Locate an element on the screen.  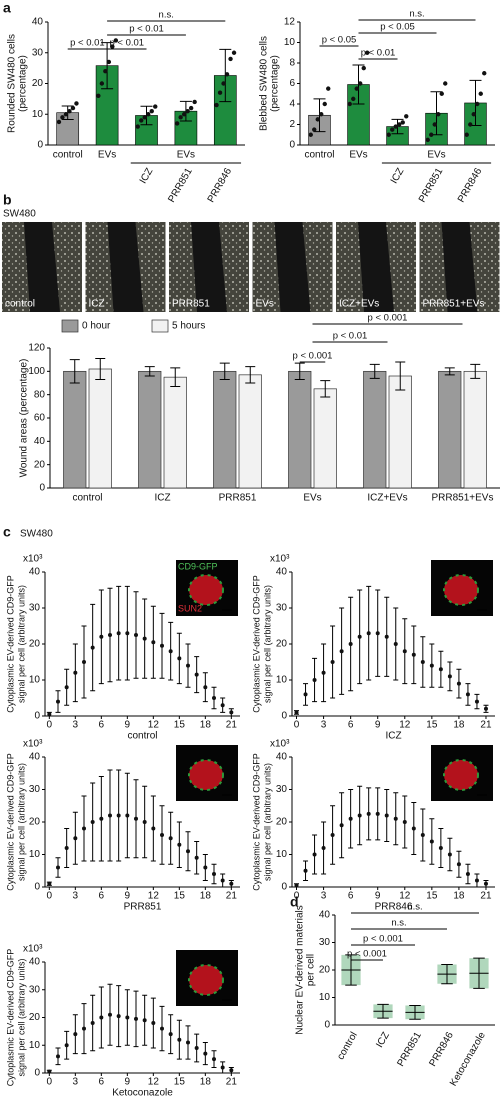
panel-label: b is located at coordinates (7, 200).